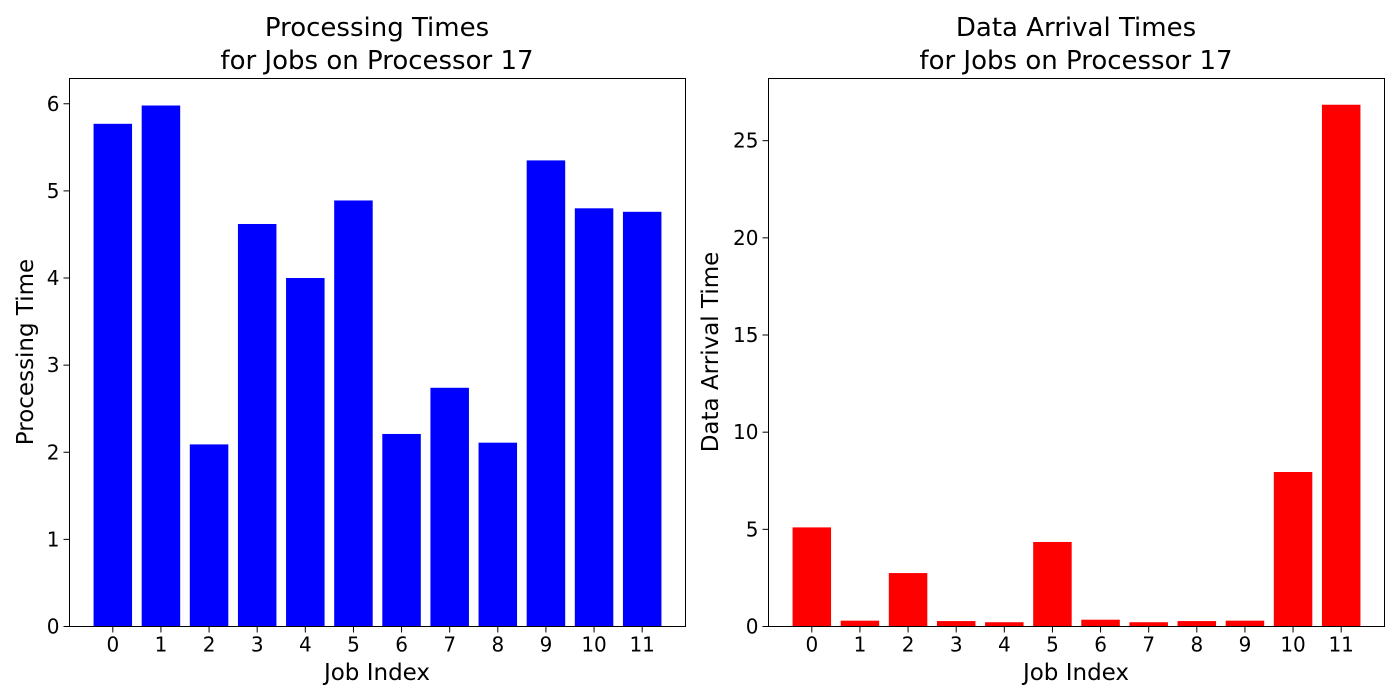  I want to click on y-axis-label: Processing Time, so click(26, 352).